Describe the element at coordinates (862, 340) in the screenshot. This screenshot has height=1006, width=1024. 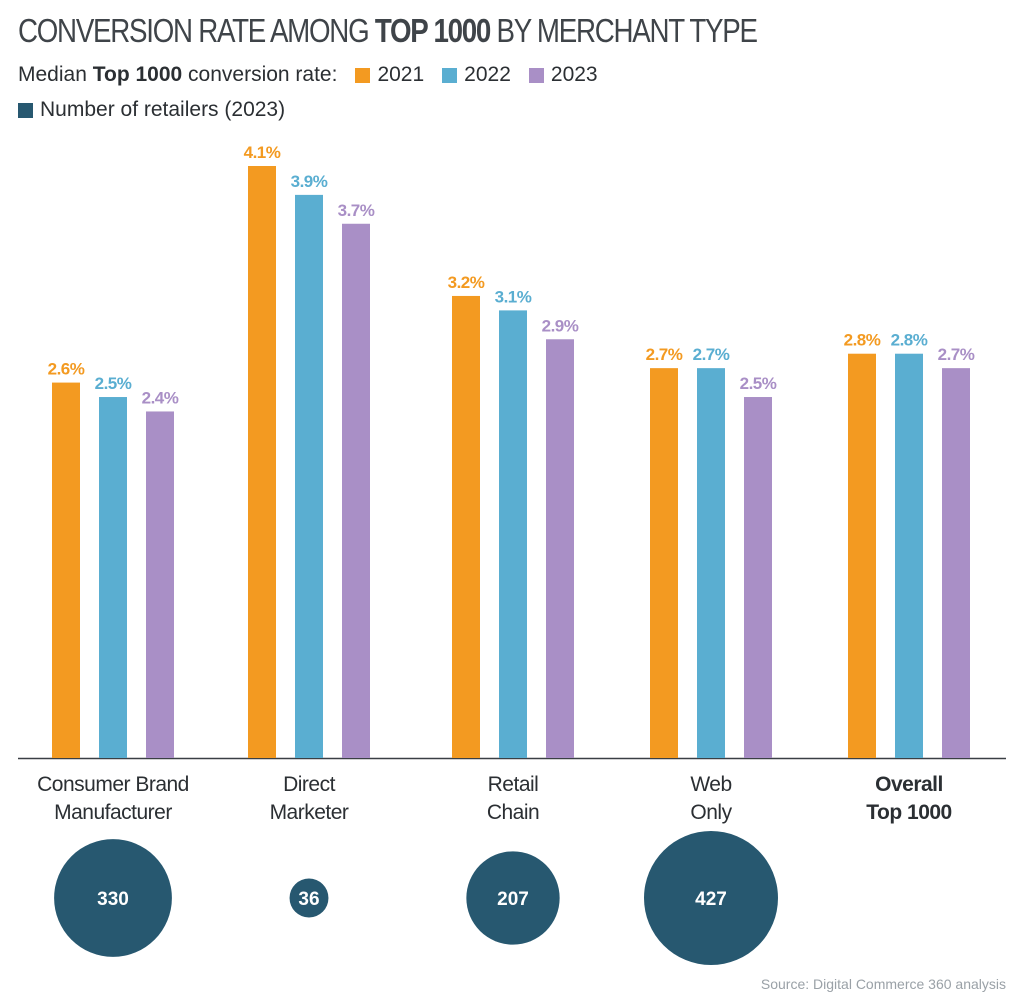
I see `data-label-2021: 2.8%` at that location.